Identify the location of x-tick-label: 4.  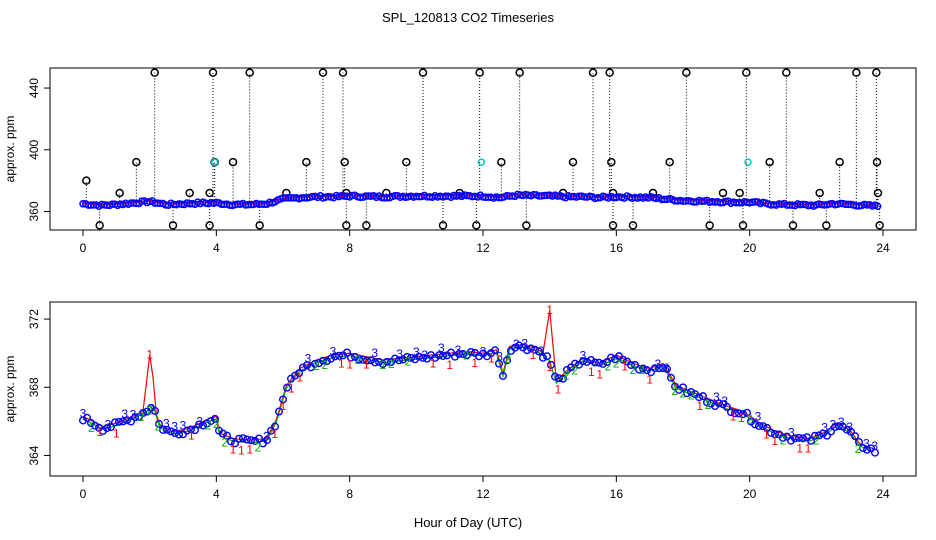
(216, 248).